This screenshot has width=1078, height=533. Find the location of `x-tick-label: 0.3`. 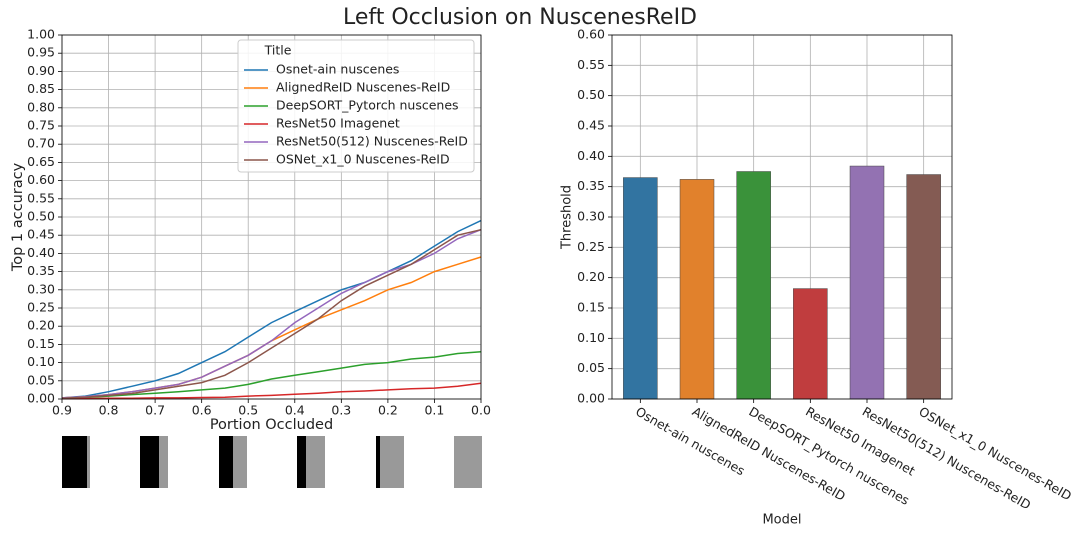

x-tick-label: 0.3 is located at coordinates (341, 410).